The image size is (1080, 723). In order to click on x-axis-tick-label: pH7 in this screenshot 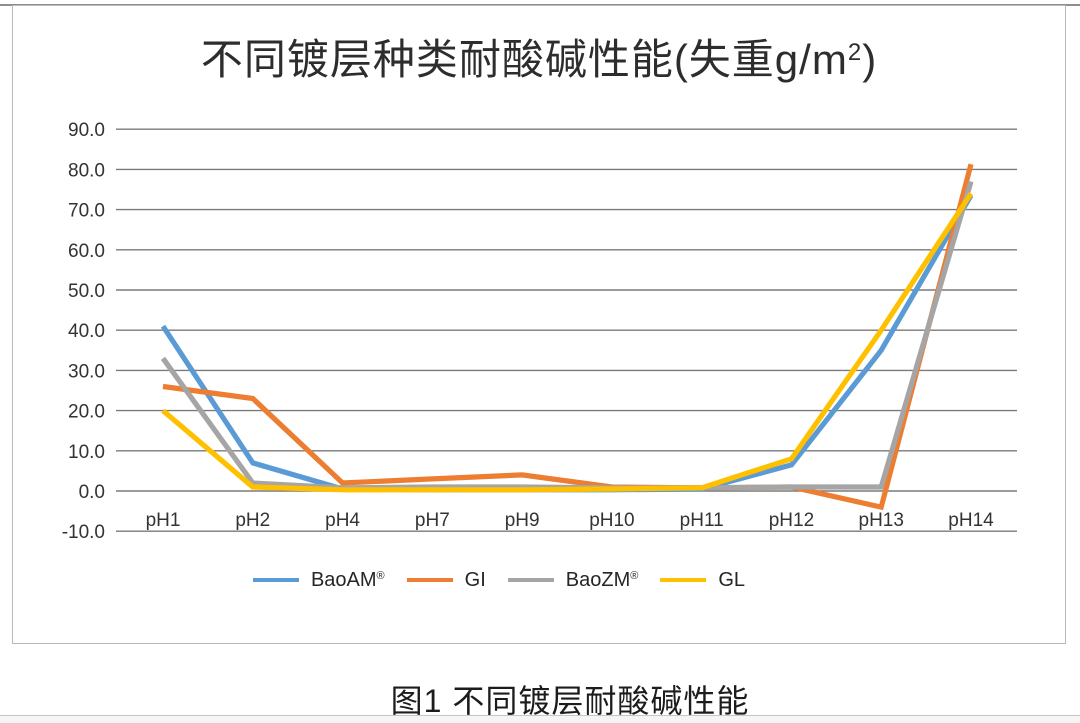, I will do `click(432, 520)`.